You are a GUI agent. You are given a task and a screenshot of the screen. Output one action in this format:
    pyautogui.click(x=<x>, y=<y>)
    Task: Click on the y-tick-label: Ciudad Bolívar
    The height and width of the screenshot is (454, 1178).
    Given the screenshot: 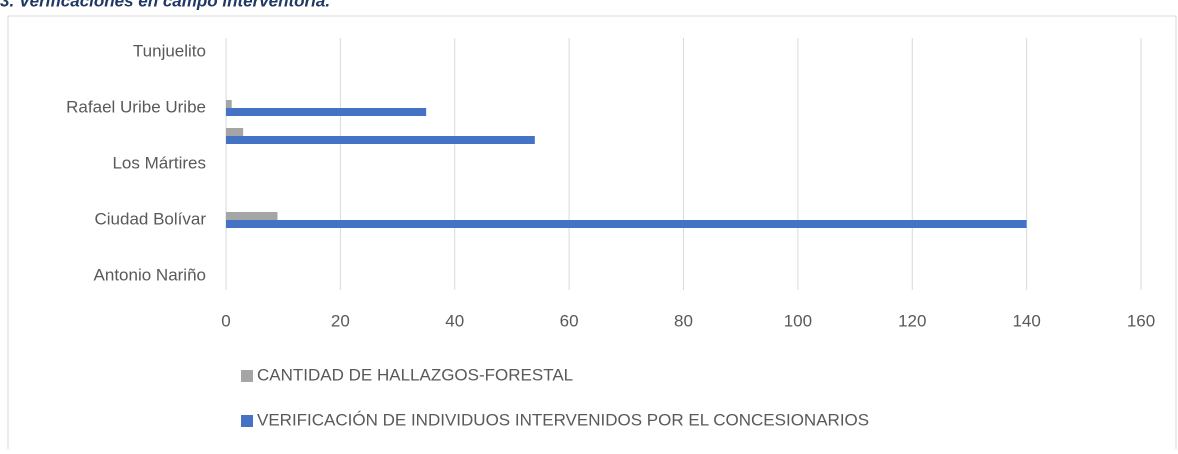 What is the action you would take?
    pyautogui.click(x=150, y=218)
    